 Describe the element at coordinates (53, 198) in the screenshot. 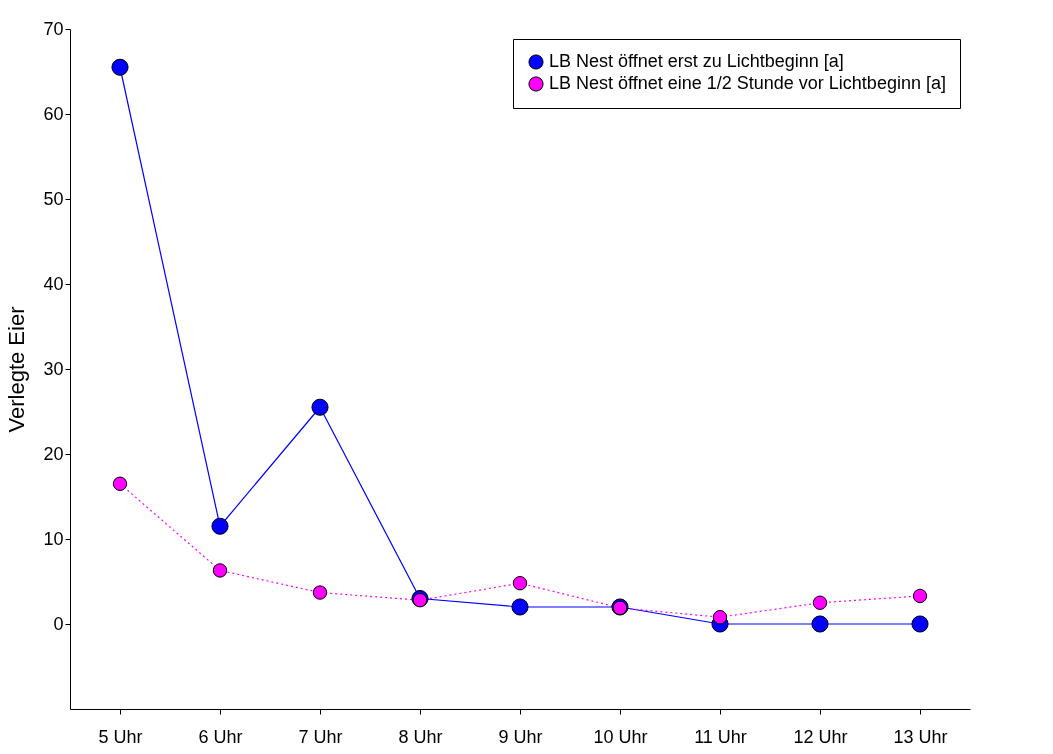

I see `y-tick-label: 50` at that location.